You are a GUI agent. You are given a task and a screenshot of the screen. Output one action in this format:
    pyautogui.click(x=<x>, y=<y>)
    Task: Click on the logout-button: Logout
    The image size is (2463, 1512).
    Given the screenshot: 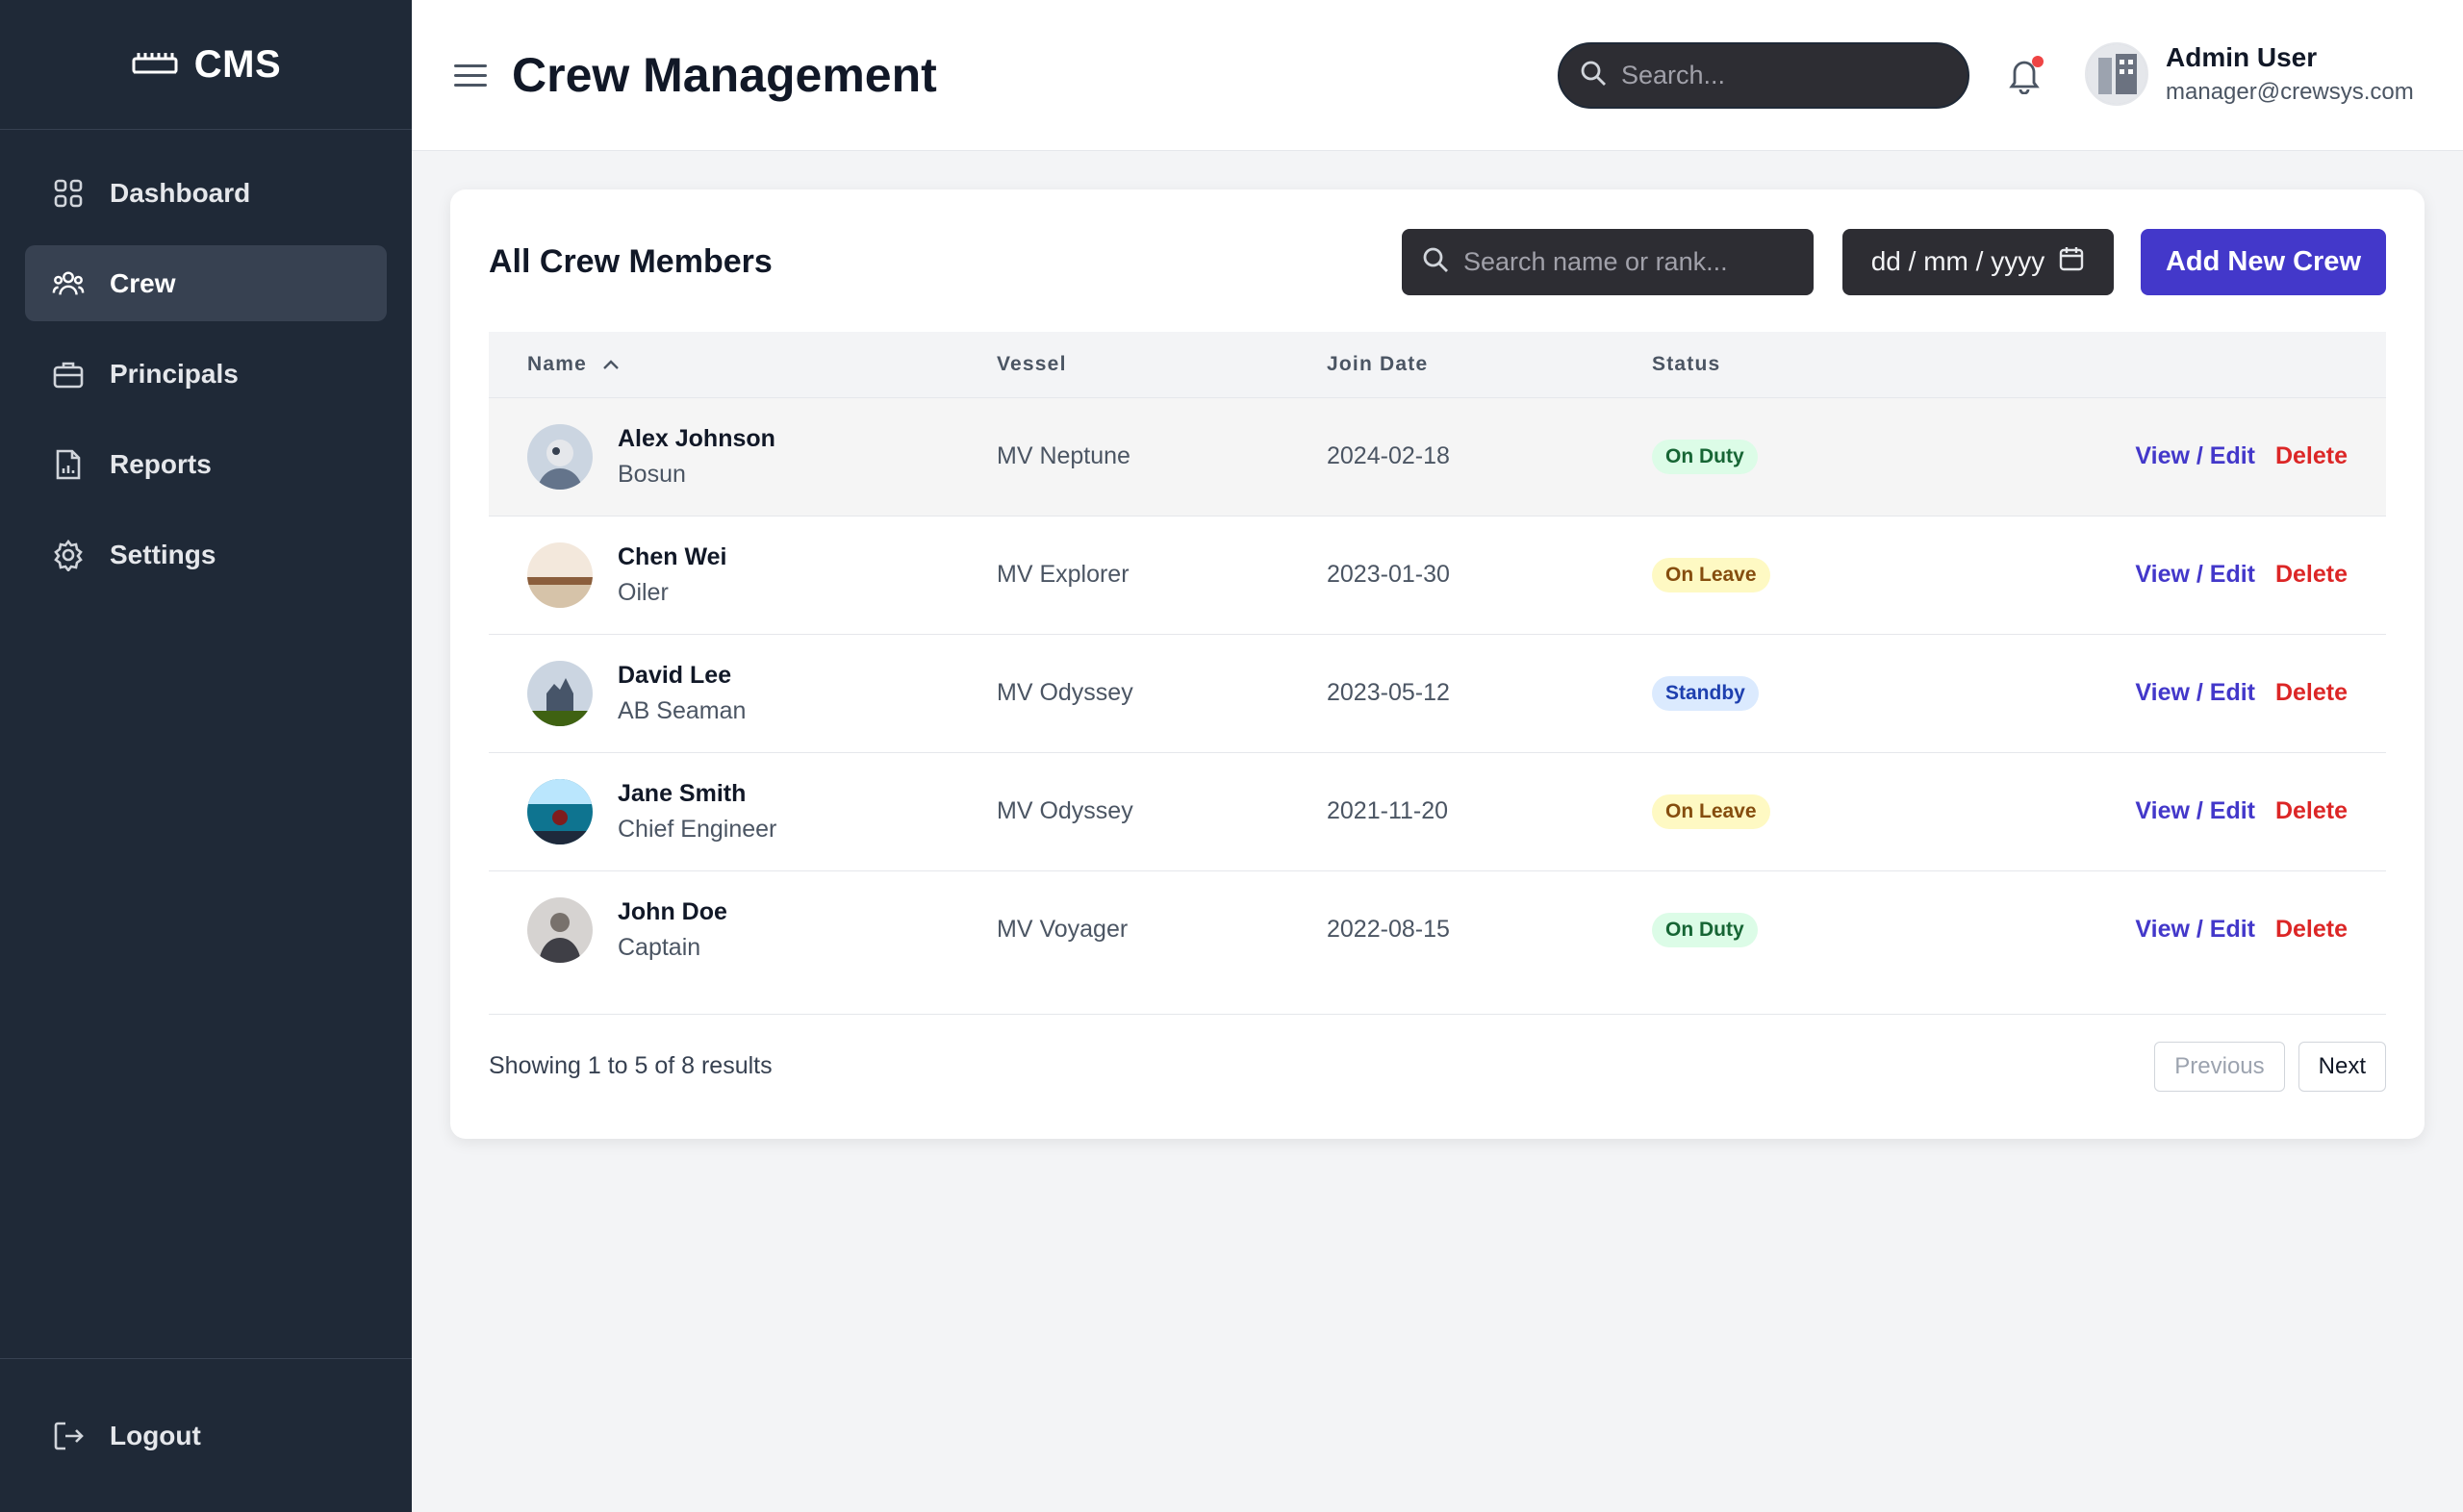 What is the action you would take?
    pyautogui.click(x=206, y=1436)
    